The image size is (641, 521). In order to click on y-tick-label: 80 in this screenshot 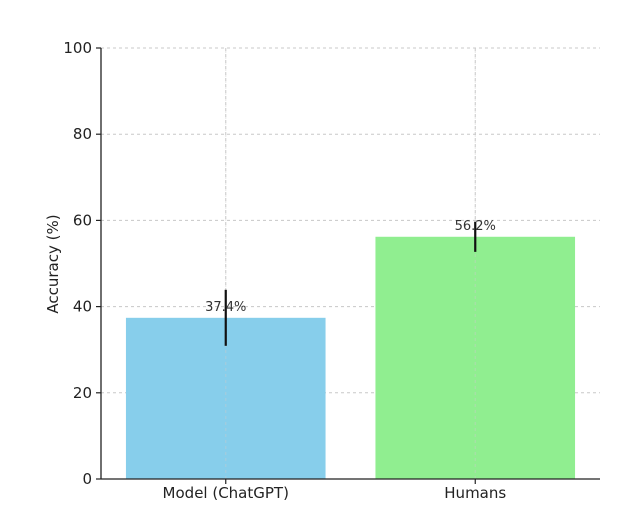, I will do `click(82, 134)`.